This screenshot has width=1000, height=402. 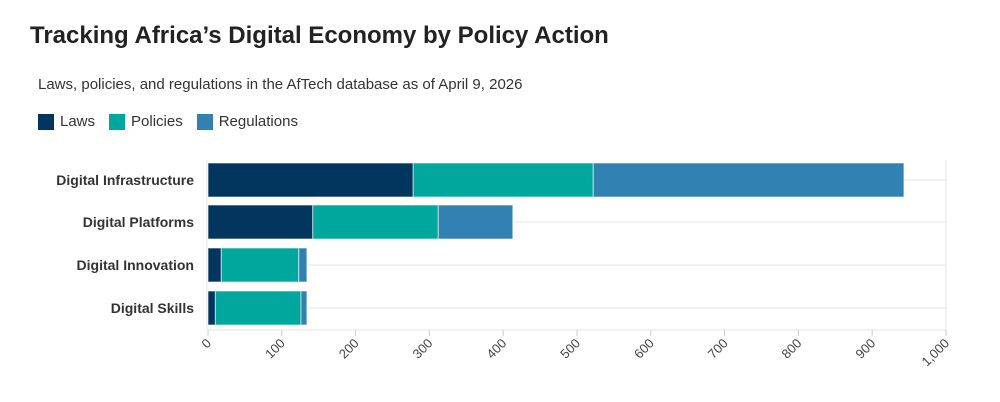 What do you see at coordinates (125, 180) in the screenshot?
I see `category-label: Digital Infrastructure` at bounding box center [125, 180].